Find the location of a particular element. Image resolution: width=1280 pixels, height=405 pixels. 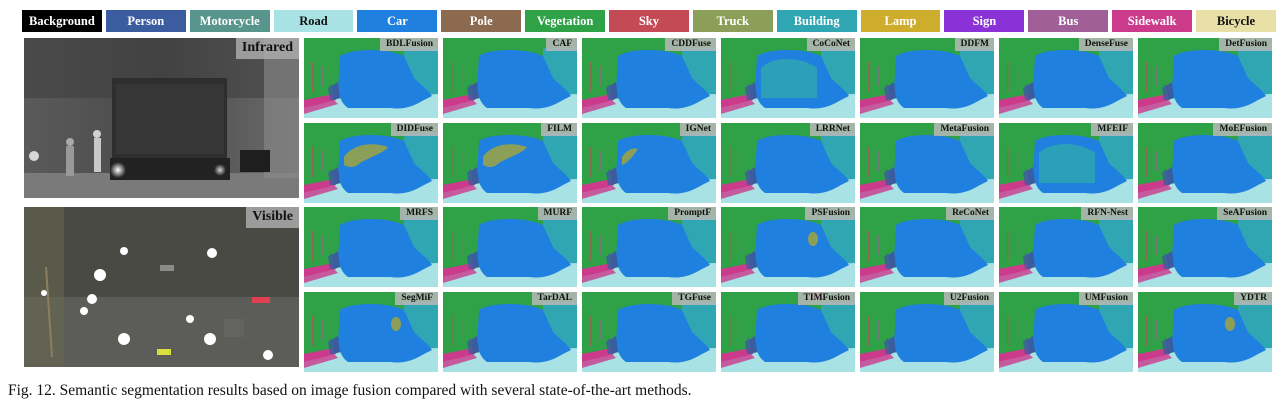

legend-item-sign: Sign is located at coordinates (984, 21).